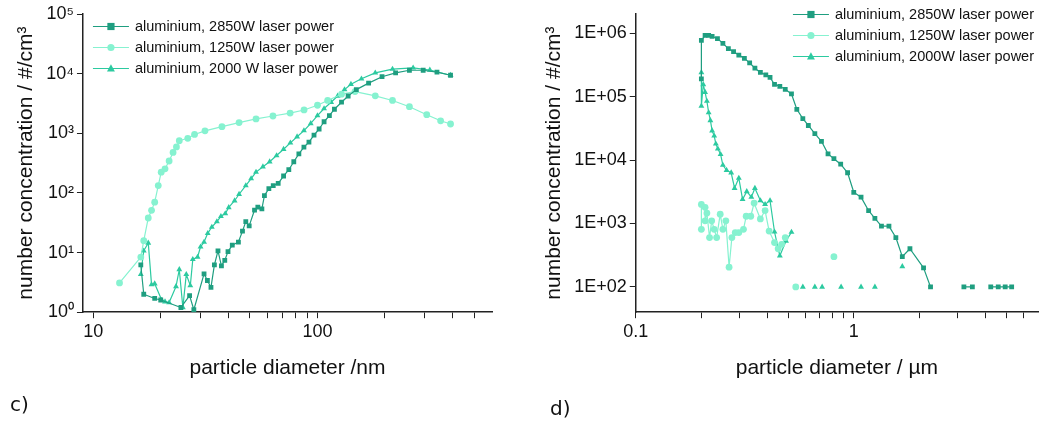 The image size is (1048, 431). Describe the element at coordinates (600, 32) in the screenshot. I see `y-tick-label: 1E+06` at that location.